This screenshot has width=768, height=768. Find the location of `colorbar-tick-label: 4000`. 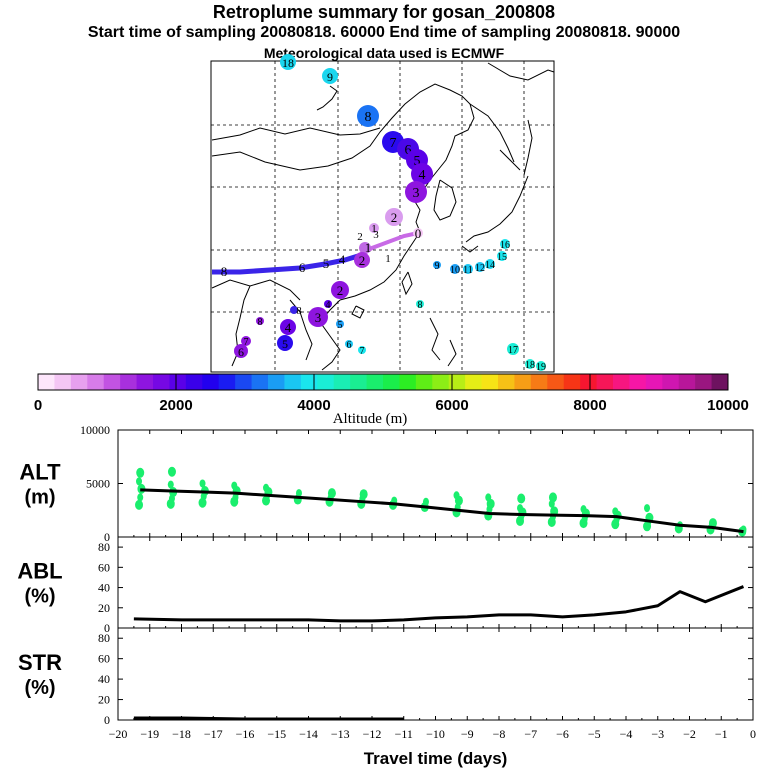

colorbar-tick-label: 4000 is located at coordinates (313, 405).